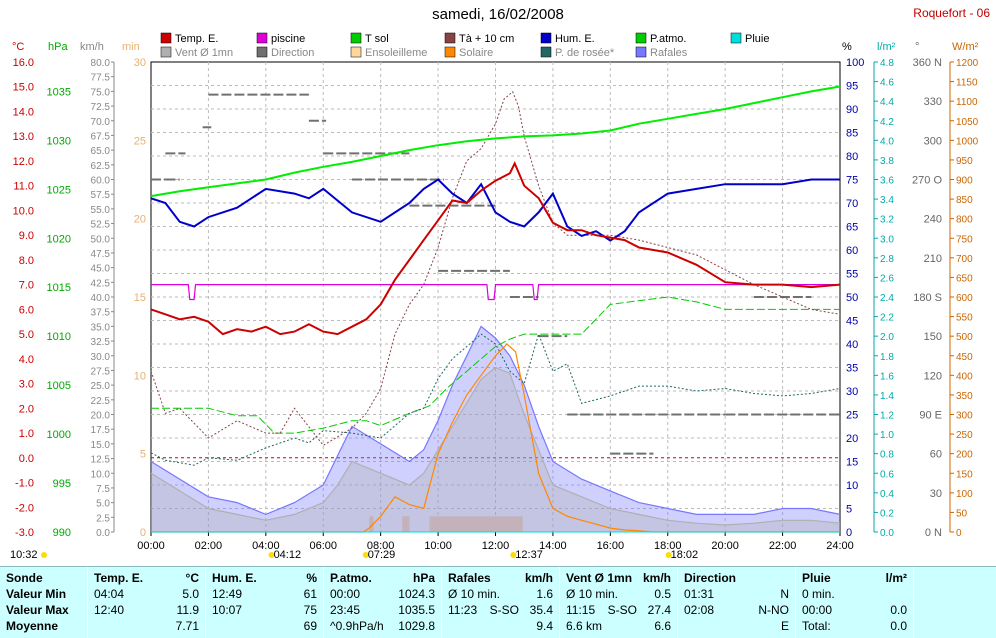  What do you see at coordinates (959, 533) in the screenshot?
I see `tick-label-wm2: 0` at bounding box center [959, 533].